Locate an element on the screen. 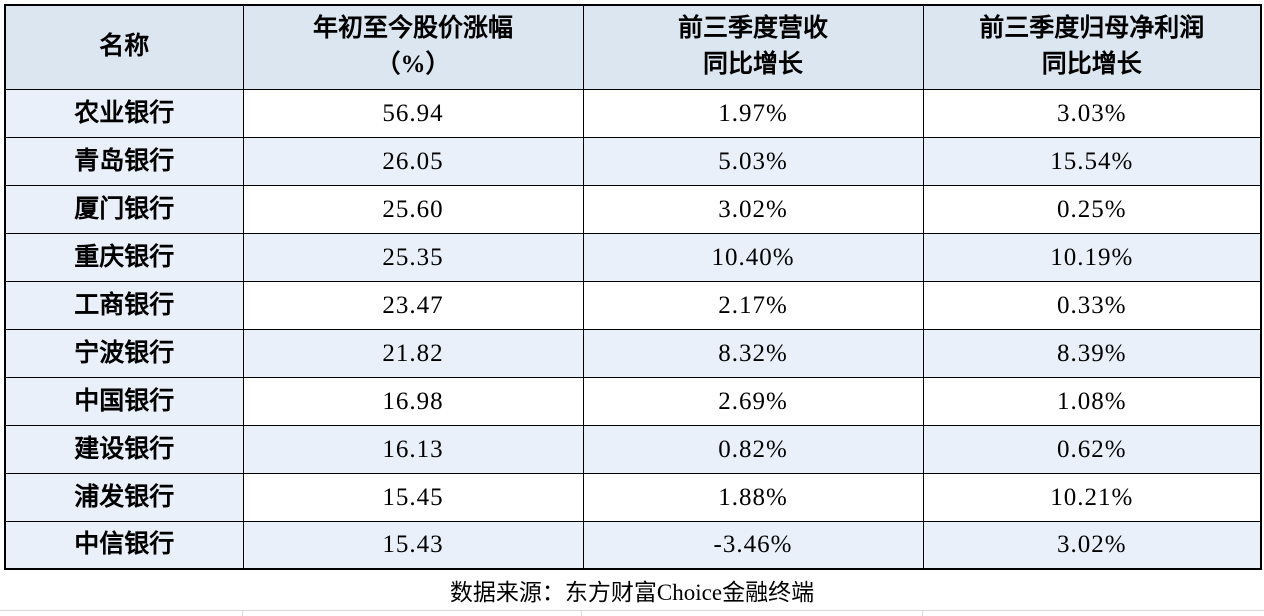 Image resolution: width=1264 pixels, height=616 pixels. table-row: 中国银行 16.98 2.69% 1.08% is located at coordinates (633, 401).